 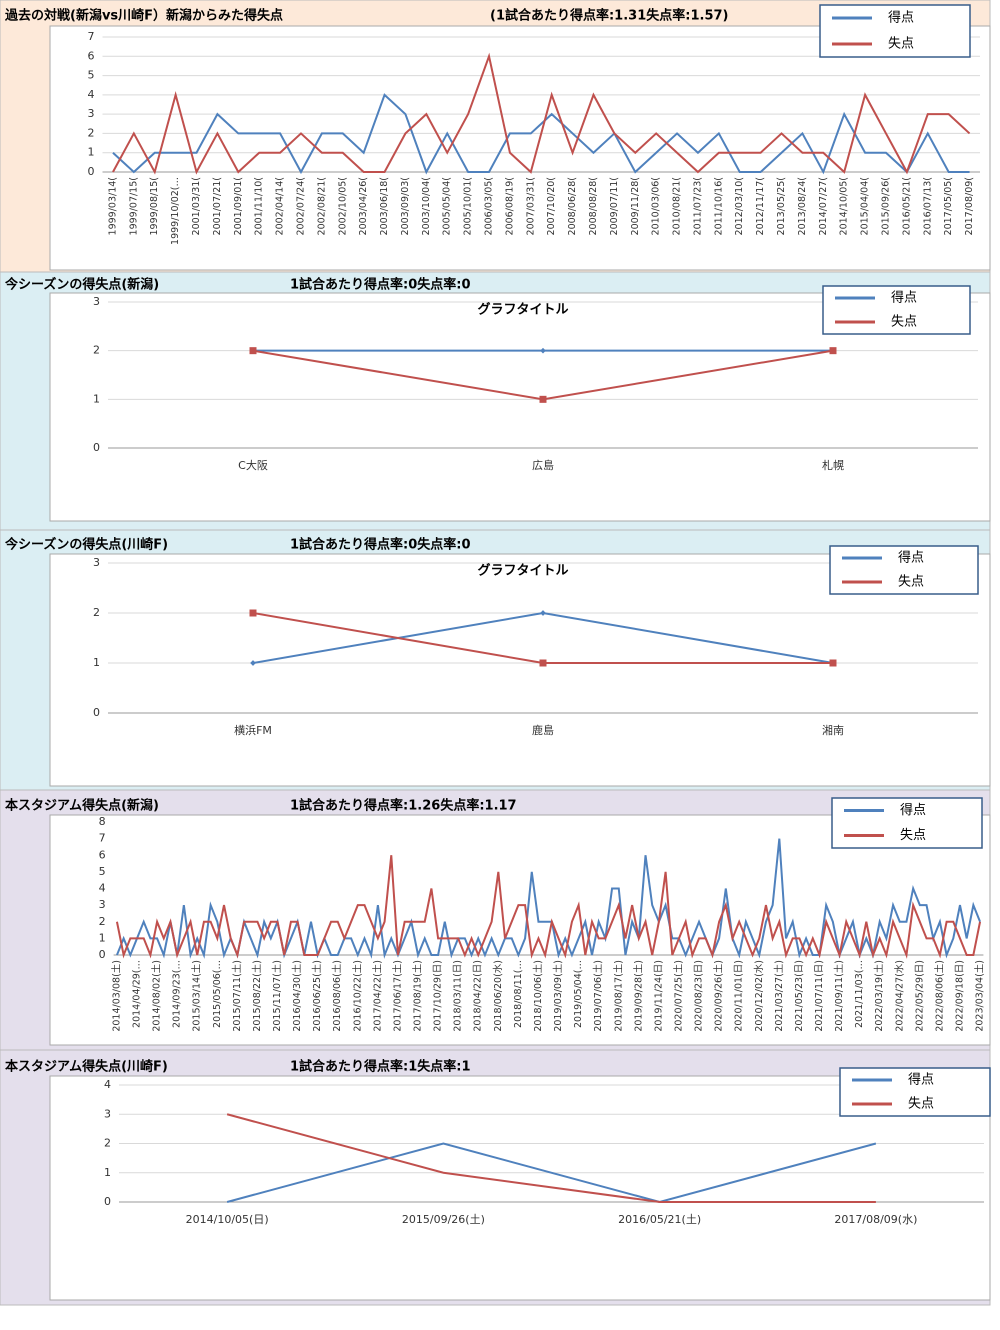 What do you see at coordinates (357, 996) in the screenshot?
I see `x-tick-label: 2016/10/22(土)` at bounding box center [357, 996].